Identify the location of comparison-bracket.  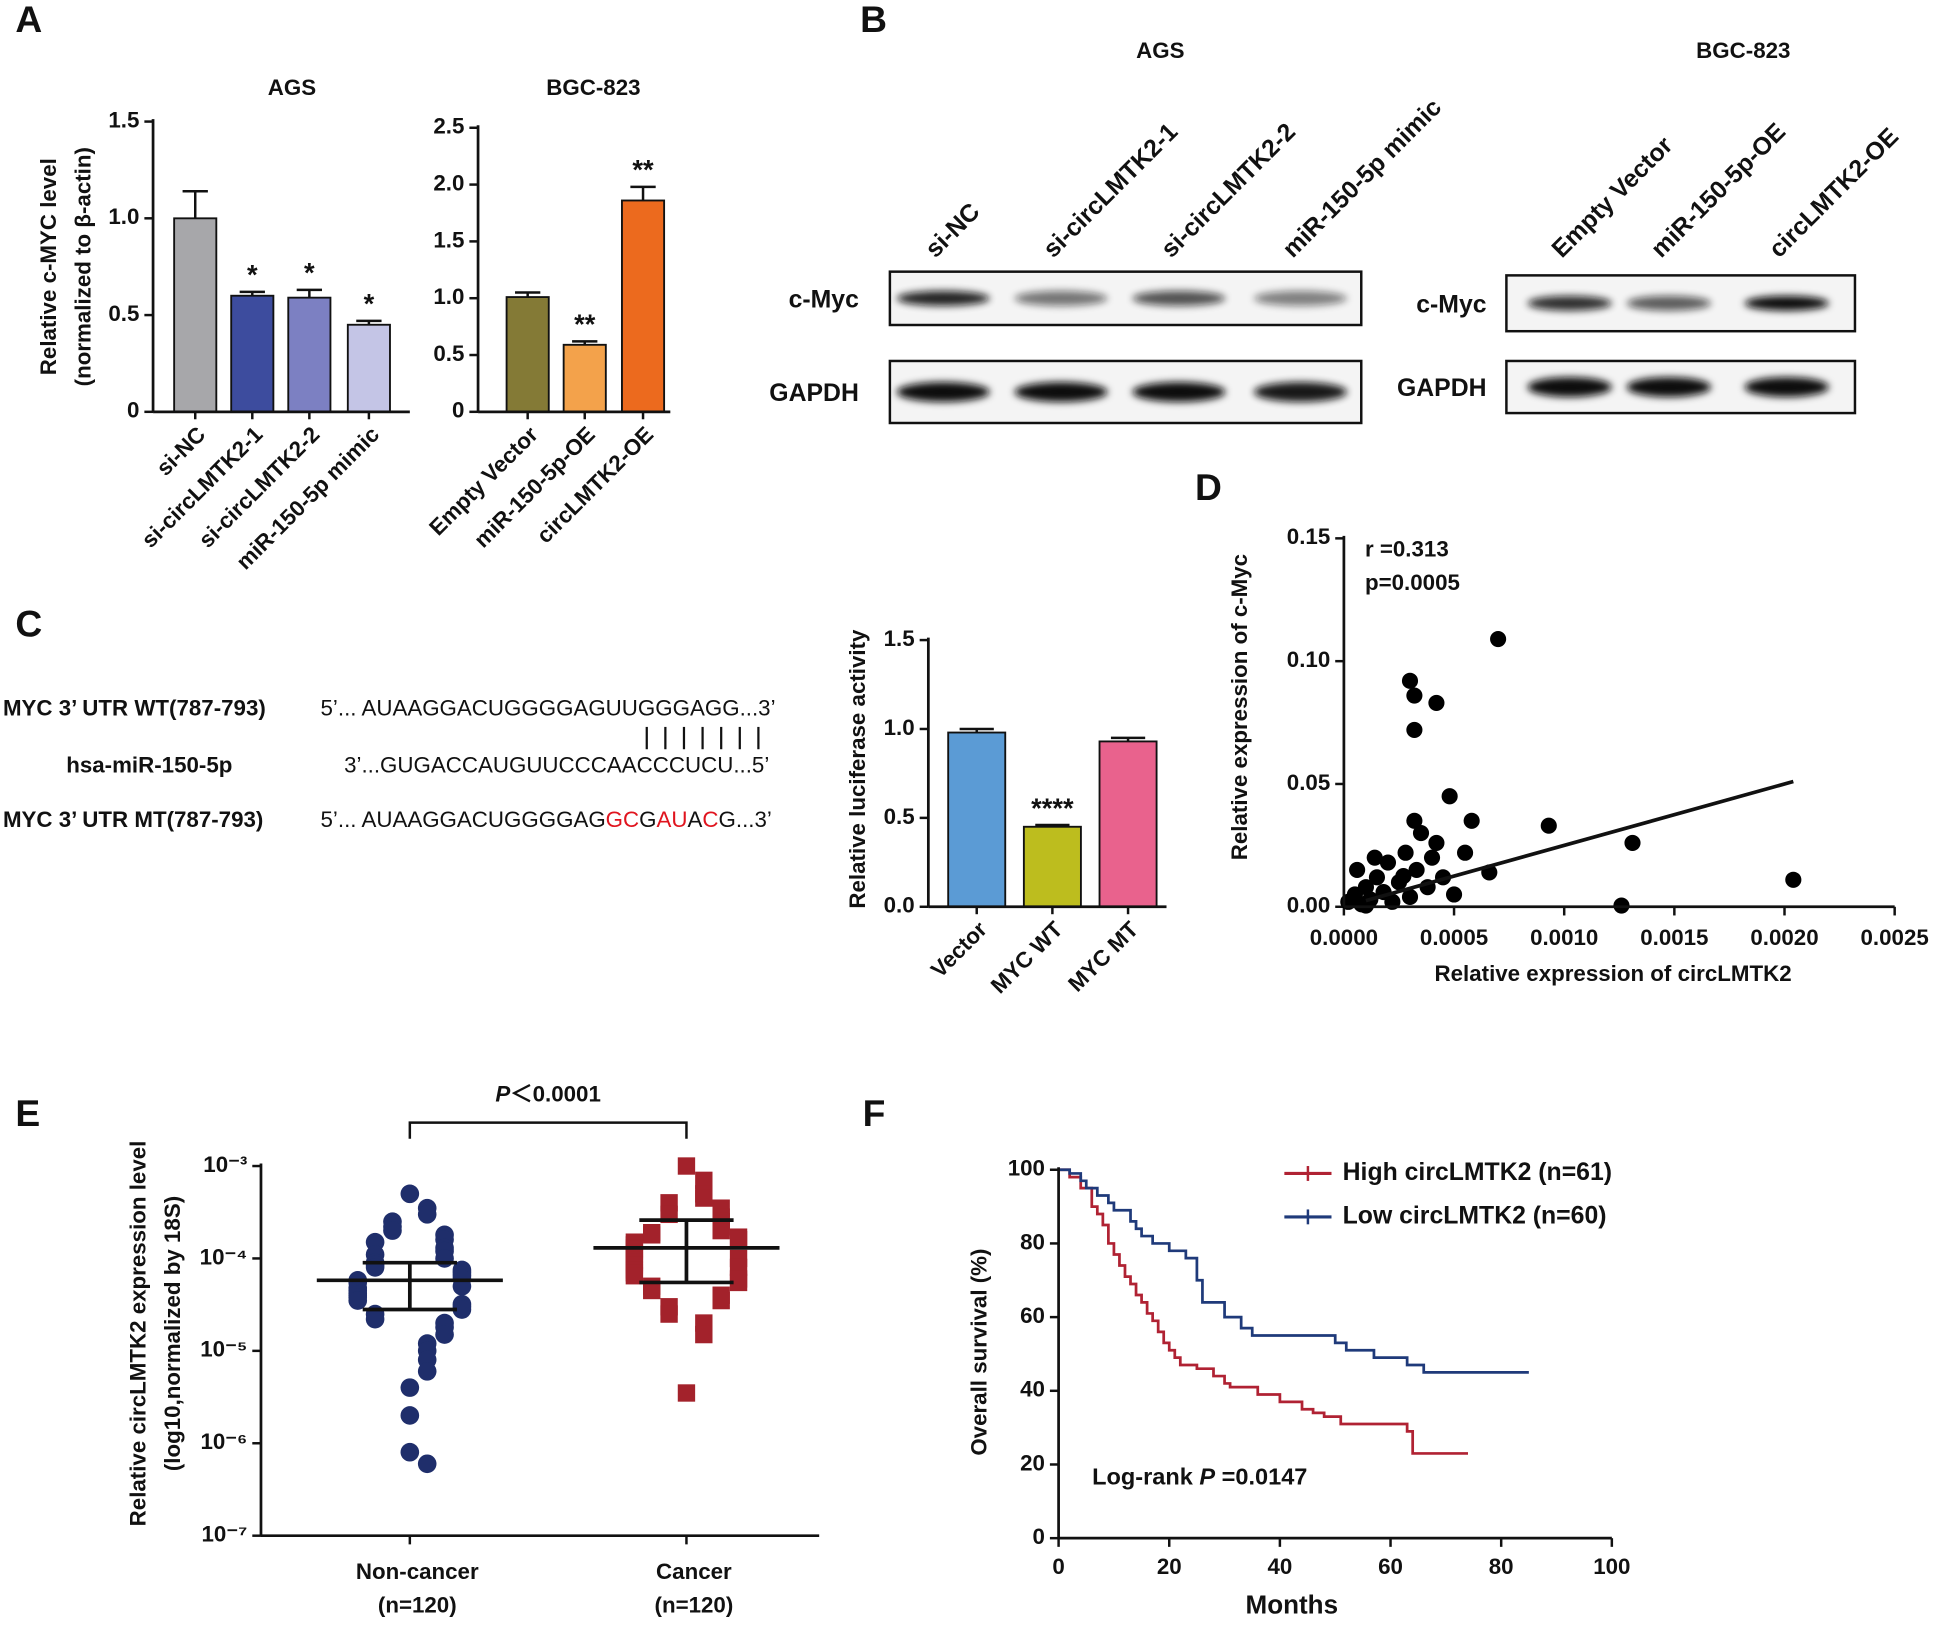
(548, 1130).